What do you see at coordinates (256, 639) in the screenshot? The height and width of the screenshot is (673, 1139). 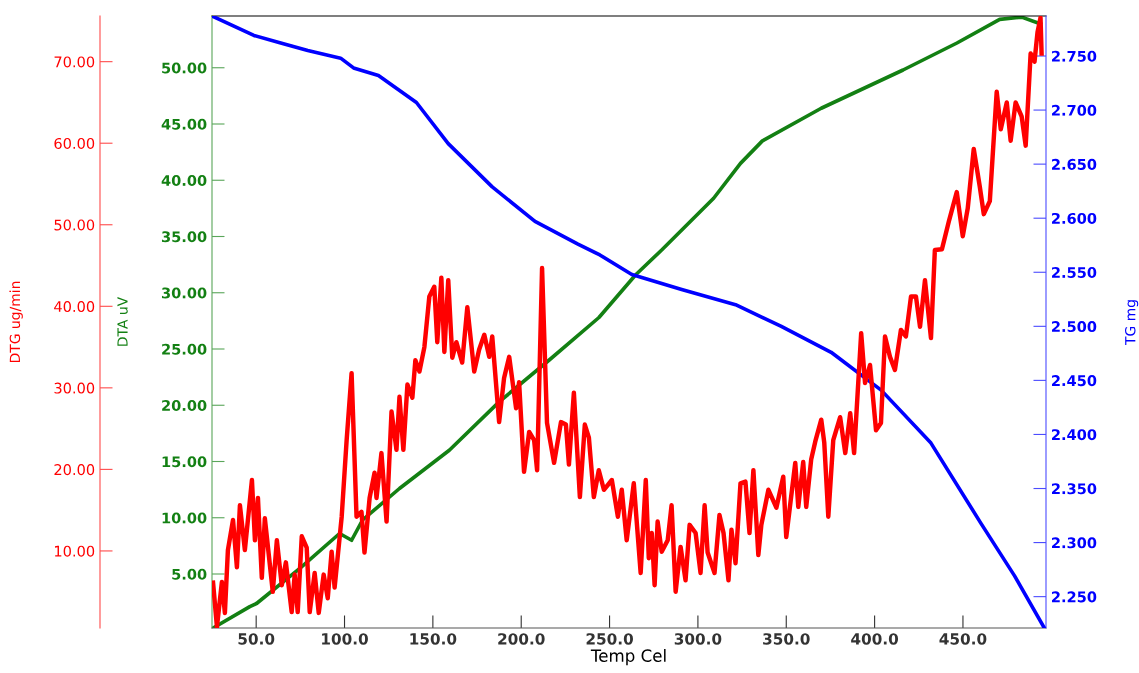 I see `x-tick-label: 50.0` at bounding box center [256, 639].